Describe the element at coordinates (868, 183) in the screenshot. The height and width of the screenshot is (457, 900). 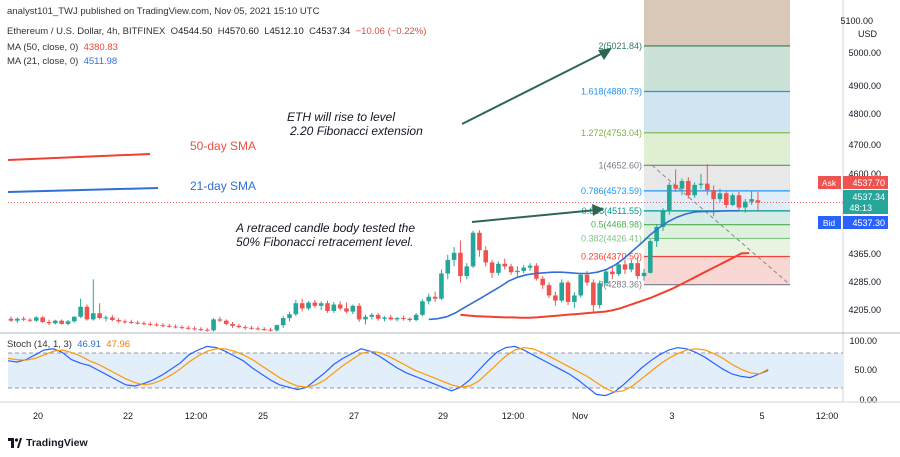
I see `ask-value: 4537.70` at that location.